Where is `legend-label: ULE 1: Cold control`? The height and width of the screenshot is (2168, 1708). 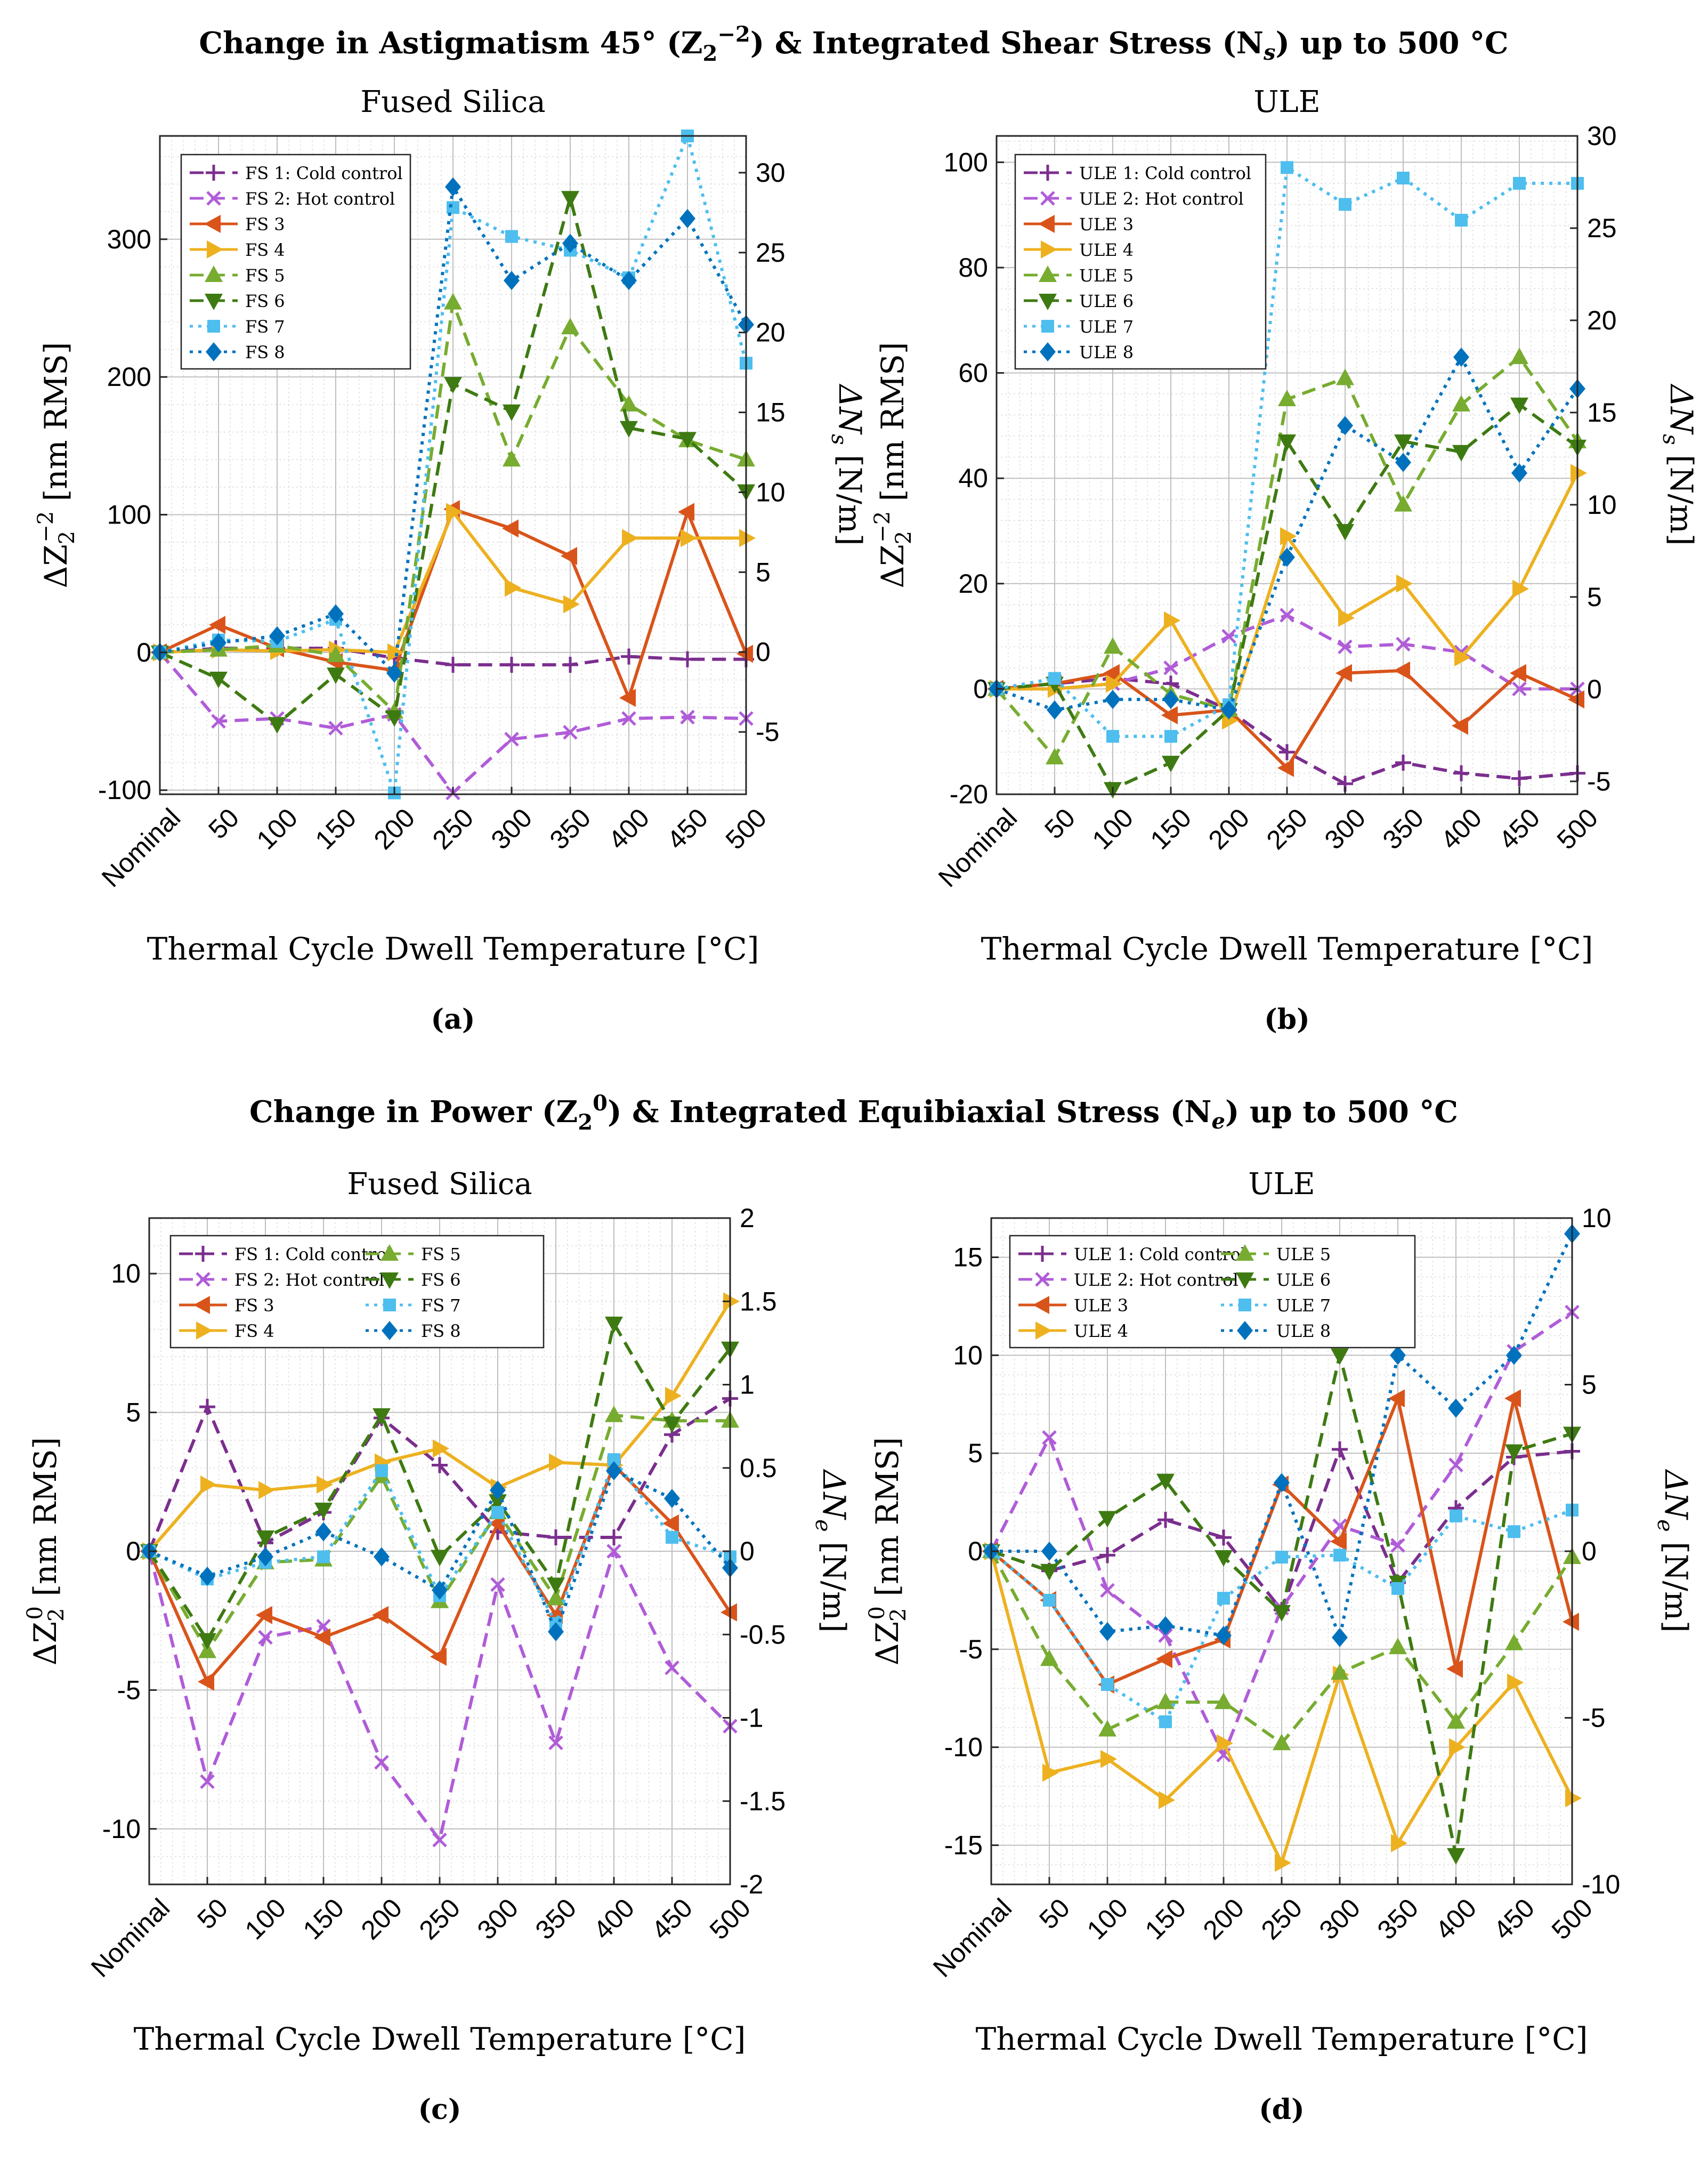
legend-label: ULE 1: Cold control is located at coordinates (1160, 1254).